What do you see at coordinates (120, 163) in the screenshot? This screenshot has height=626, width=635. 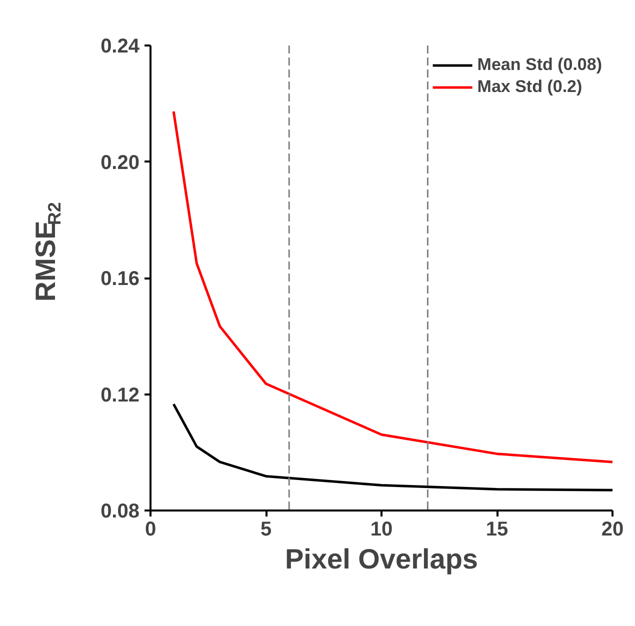 I see `y-tick-label: 0.20` at bounding box center [120, 163].